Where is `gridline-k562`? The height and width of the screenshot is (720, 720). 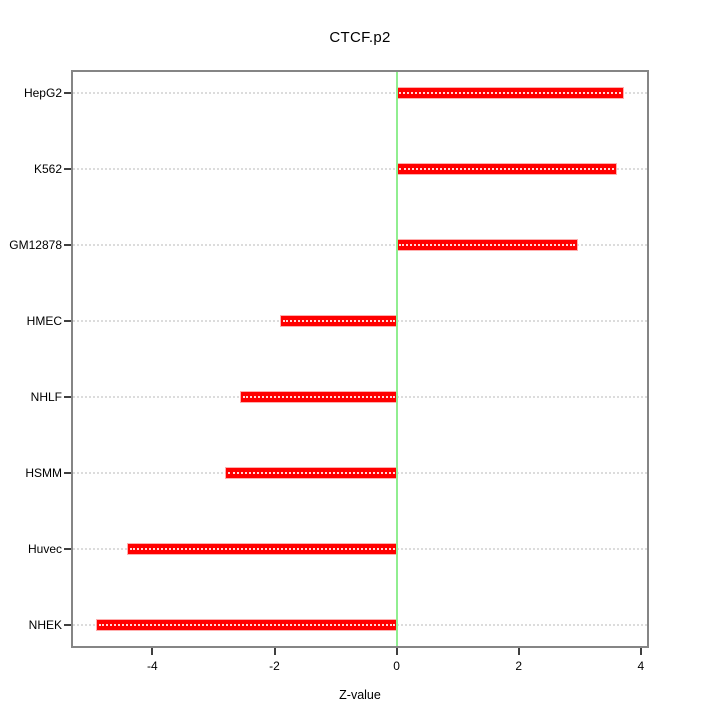
gridline-k562 is located at coordinates (360, 169).